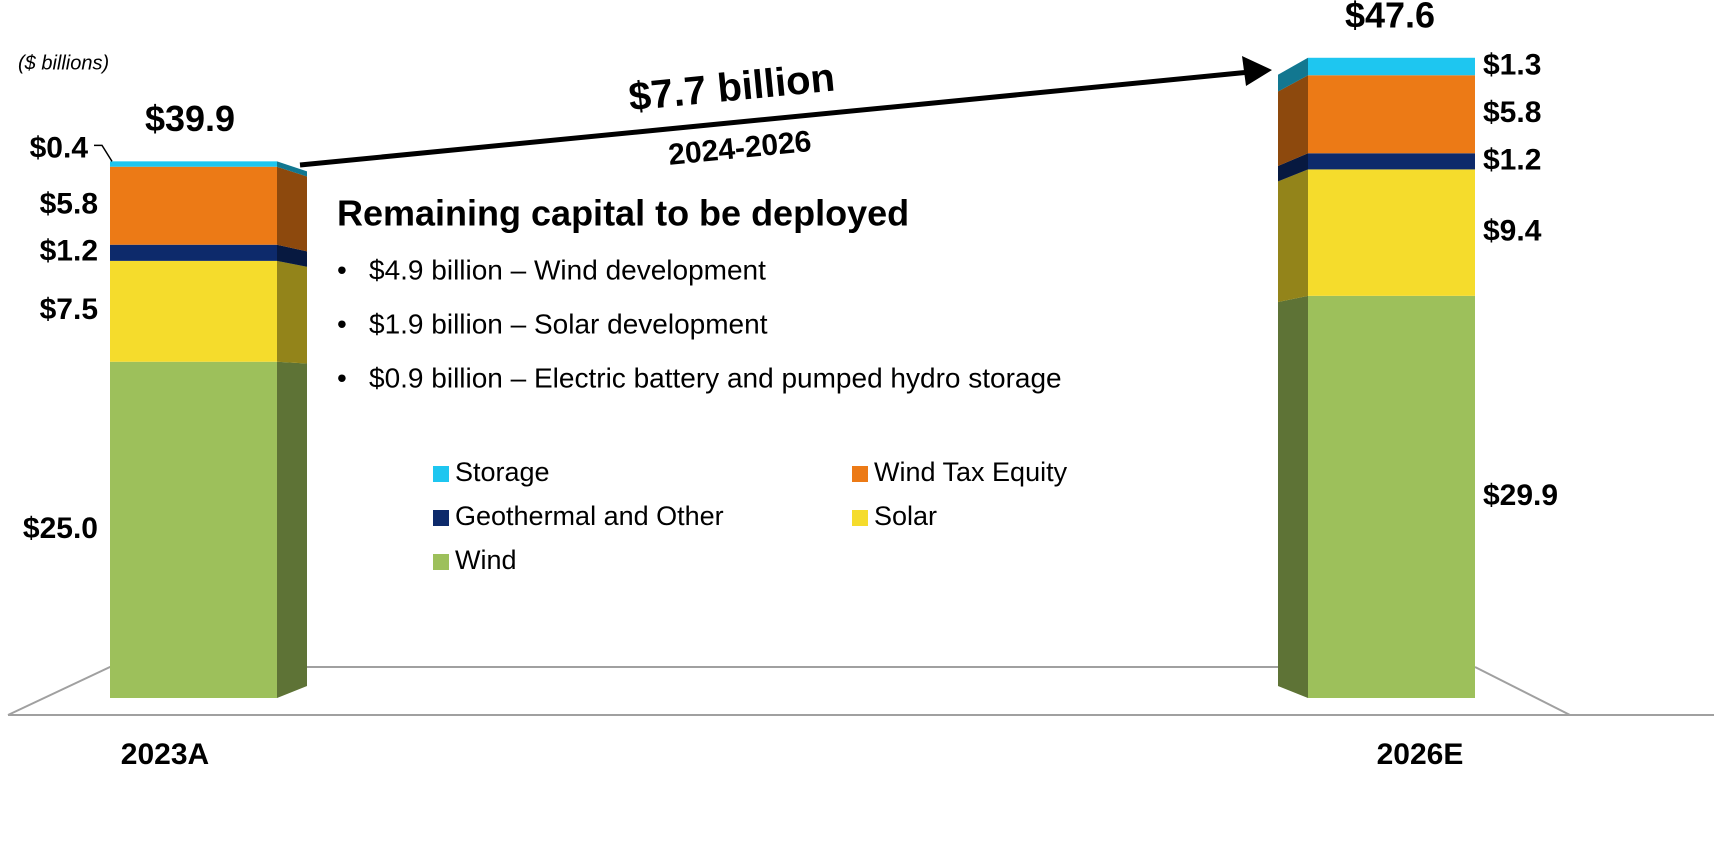 The width and height of the screenshot is (1714, 842). Describe the element at coordinates (971, 472) in the screenshot. I see `legend-label: Wind Tax Equity` at that location.